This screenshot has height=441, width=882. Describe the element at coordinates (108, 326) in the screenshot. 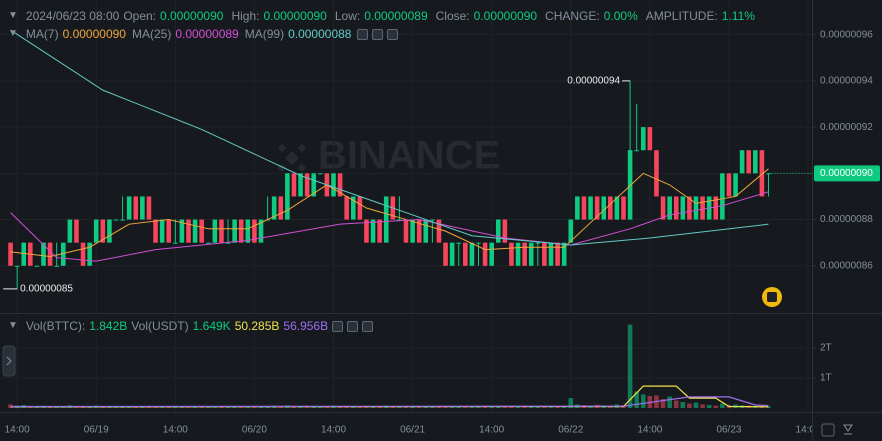

I see `volume-value: 1.842B` at that location.